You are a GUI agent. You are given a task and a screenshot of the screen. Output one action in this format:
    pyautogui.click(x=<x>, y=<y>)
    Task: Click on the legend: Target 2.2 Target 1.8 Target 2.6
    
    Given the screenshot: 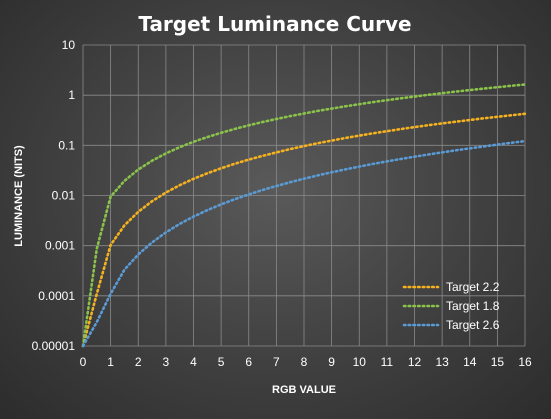 What is the action you would take?
    pyautogui.click(x=451, y=306)
    